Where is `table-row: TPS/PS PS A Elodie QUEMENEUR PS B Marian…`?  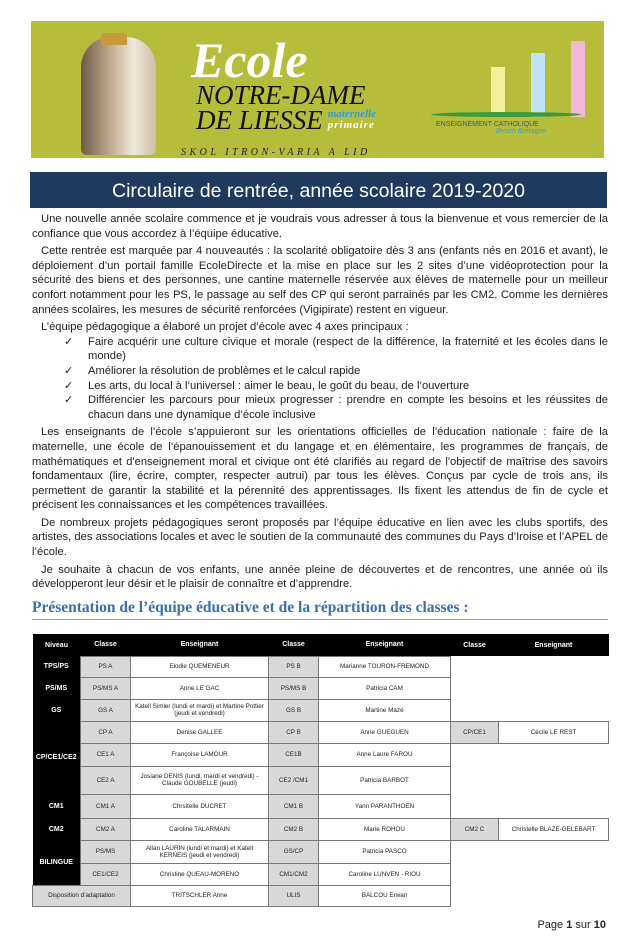 table-row: TPS/PS PS A Elodie QUEMENEUR PS B Marian… is located at coordinates (320, 666).